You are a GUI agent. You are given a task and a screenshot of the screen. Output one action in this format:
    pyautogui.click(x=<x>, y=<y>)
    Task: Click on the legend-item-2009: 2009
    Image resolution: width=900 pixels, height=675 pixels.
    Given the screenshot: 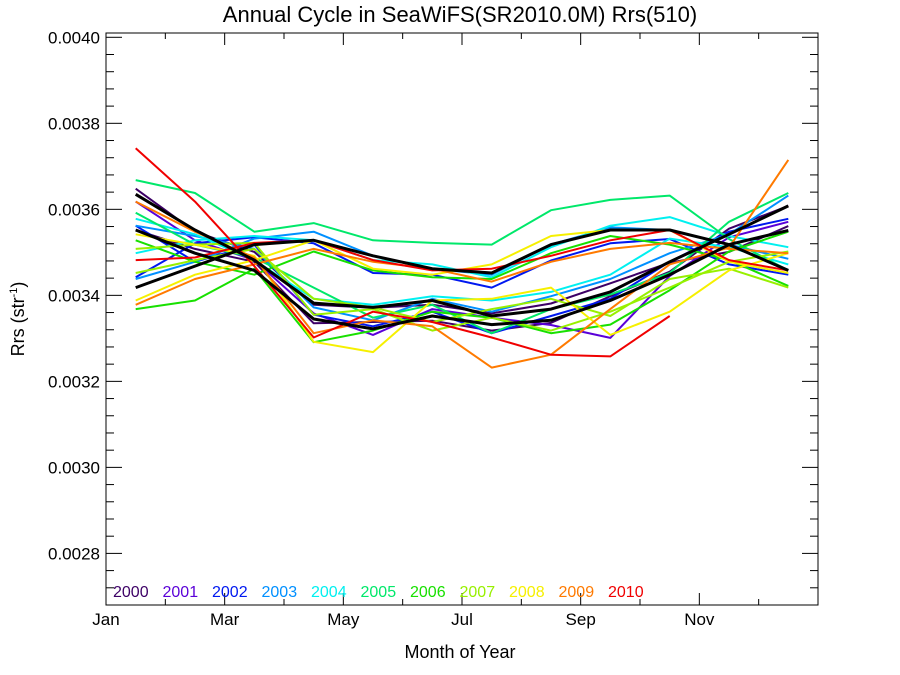 What is the action you would take?
    pyautogui.click(x=577, y=592)
    